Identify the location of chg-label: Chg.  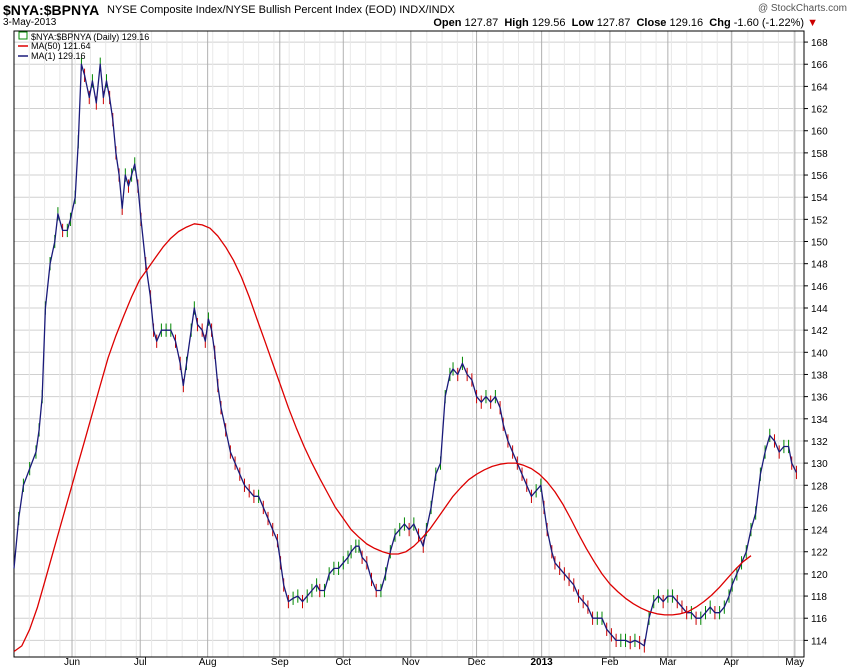
(720, 23).